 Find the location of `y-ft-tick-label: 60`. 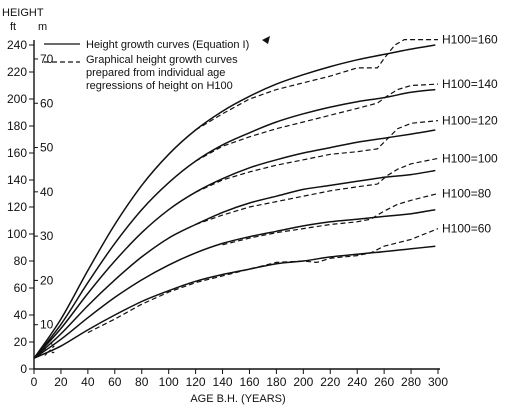

y-ft-tick-label: 60 is located at coordinates (21, 288).